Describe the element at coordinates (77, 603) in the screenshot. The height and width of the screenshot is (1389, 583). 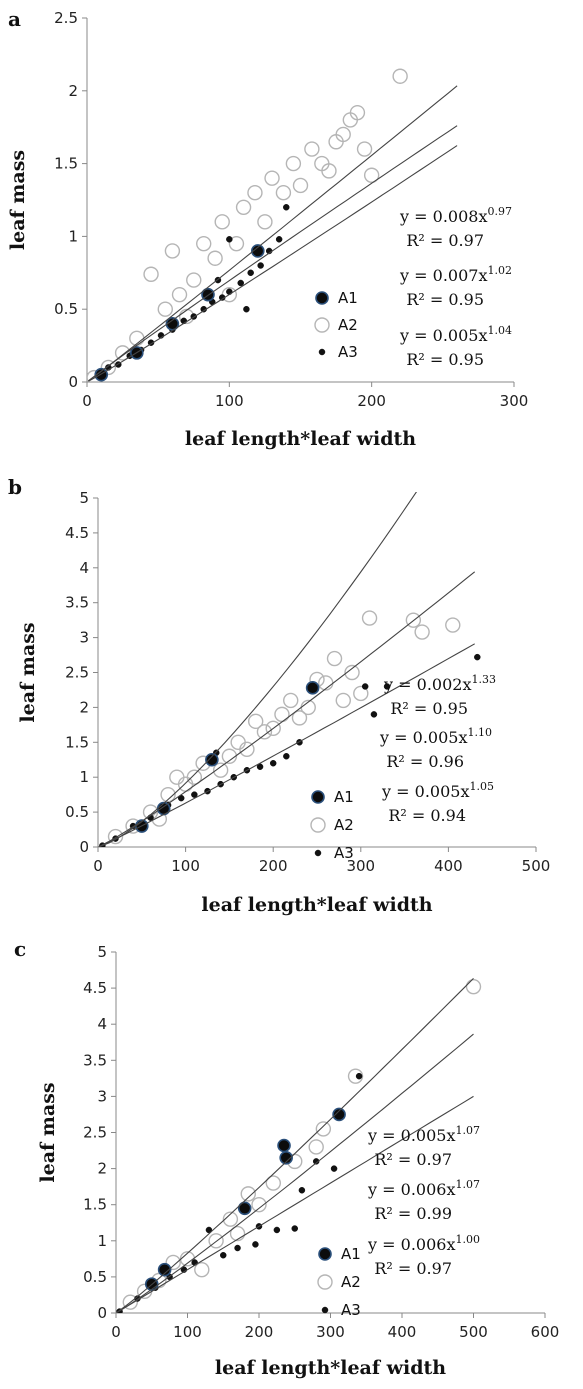
I see `y-tick-label: 3.5` at that location.